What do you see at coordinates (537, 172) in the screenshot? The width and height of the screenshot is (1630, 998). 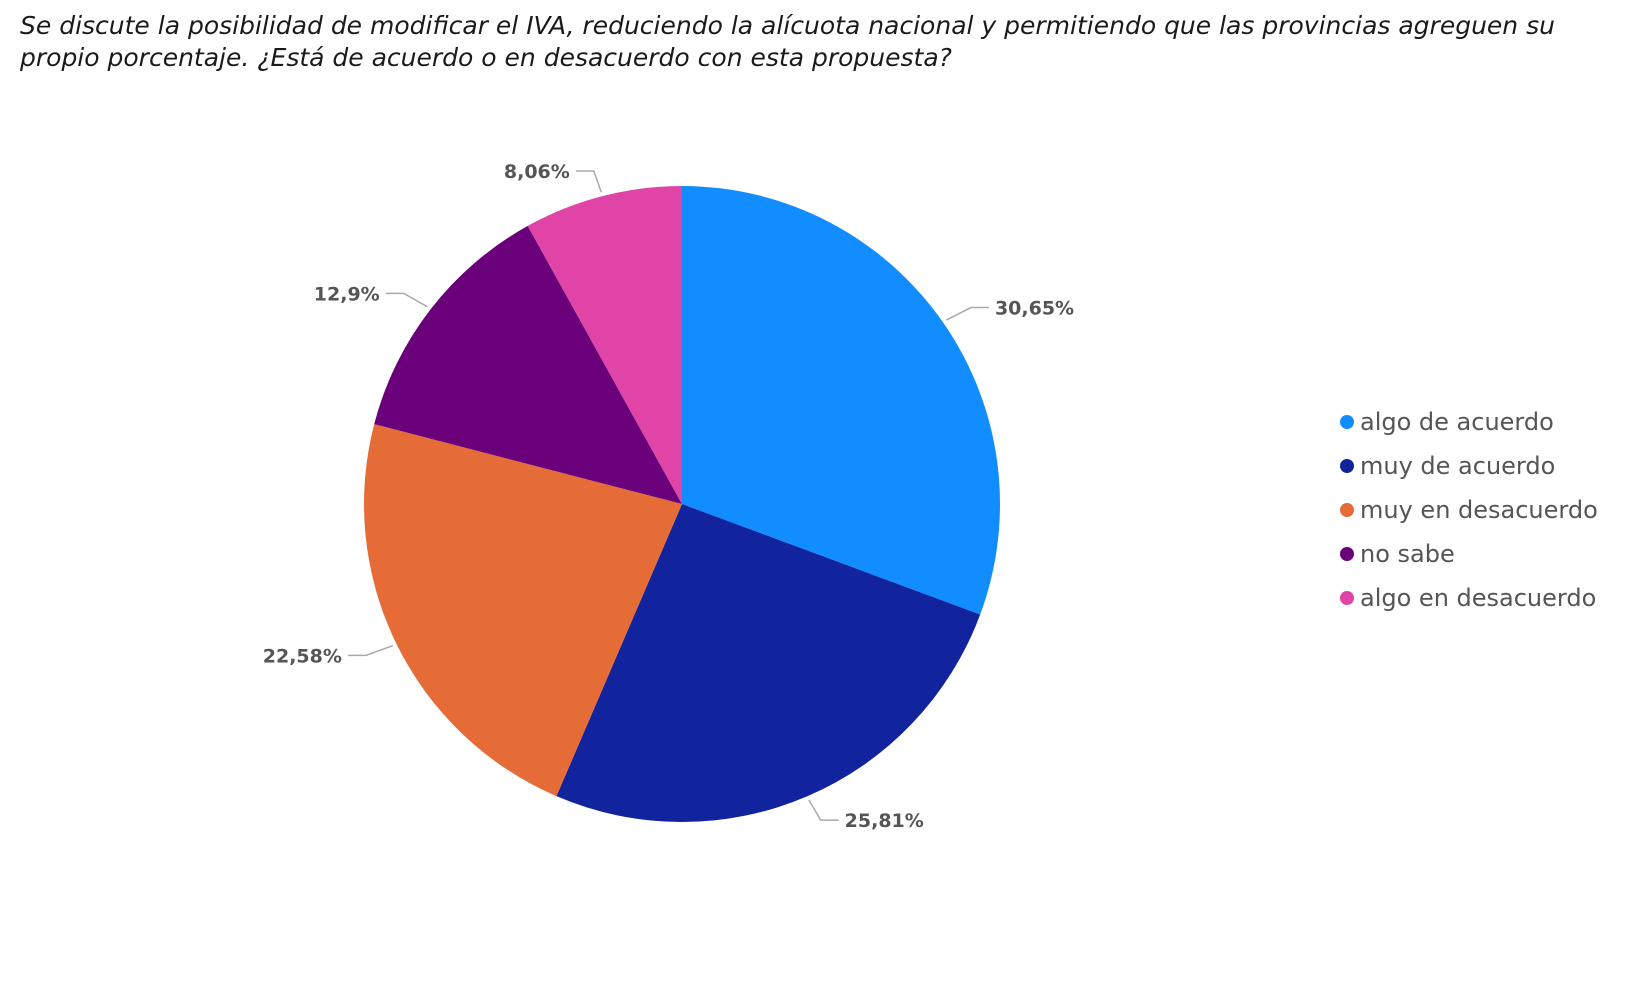 I see `data-label: 8,06%` at bounding box center [537, 172].